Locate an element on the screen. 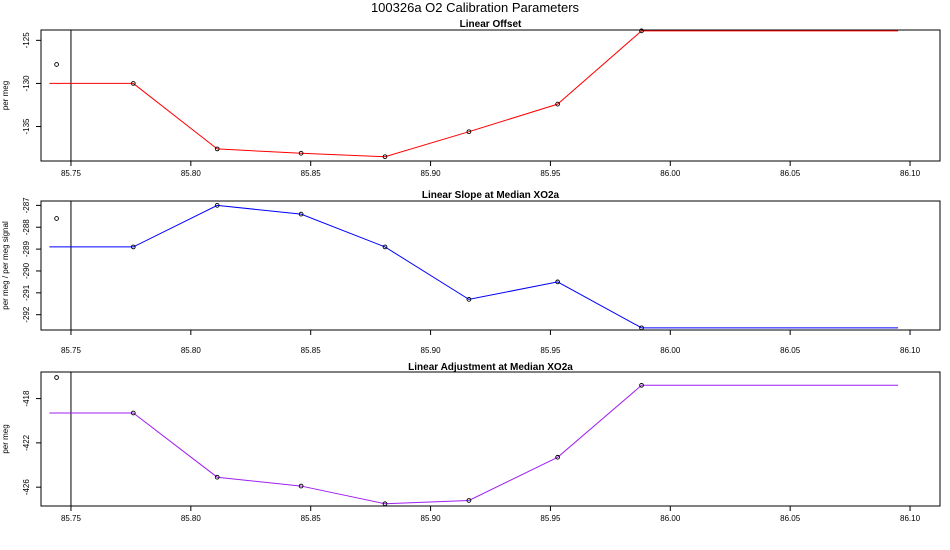  y-tick-label: -422 is located at coordinates (26, 442).